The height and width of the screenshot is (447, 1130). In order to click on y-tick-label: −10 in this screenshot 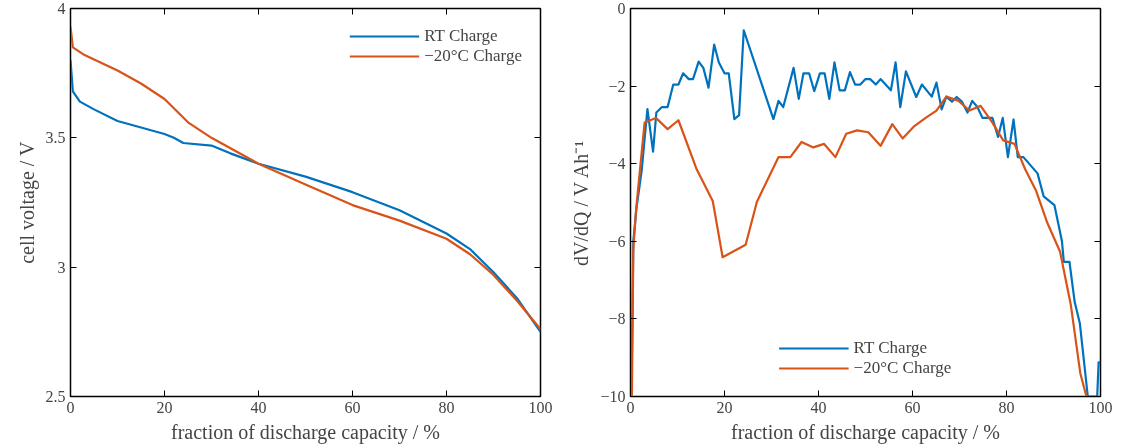, I will do `click(613, 396)`.